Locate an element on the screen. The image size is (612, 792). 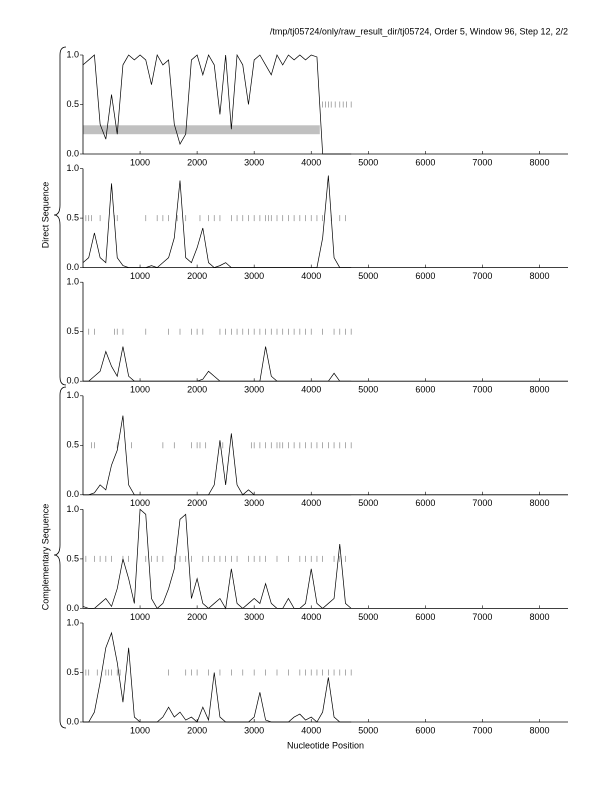
group-label: Direct Sequence is located at coordinates (45, 215).